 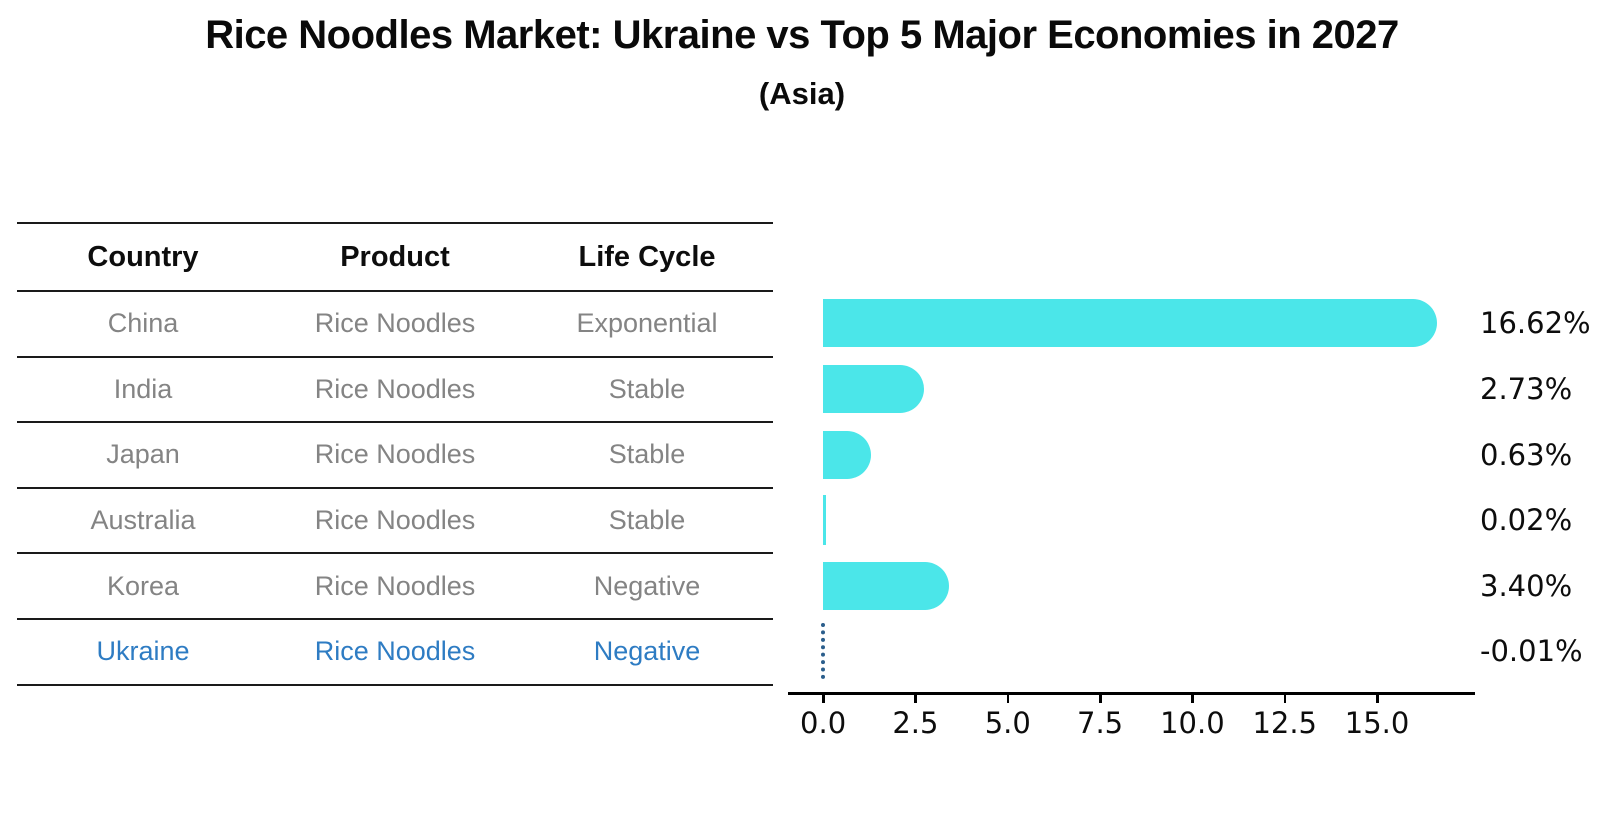 I want to click on table-row-china: China Rice Noodles Exponential, so click(x=395, y=325).